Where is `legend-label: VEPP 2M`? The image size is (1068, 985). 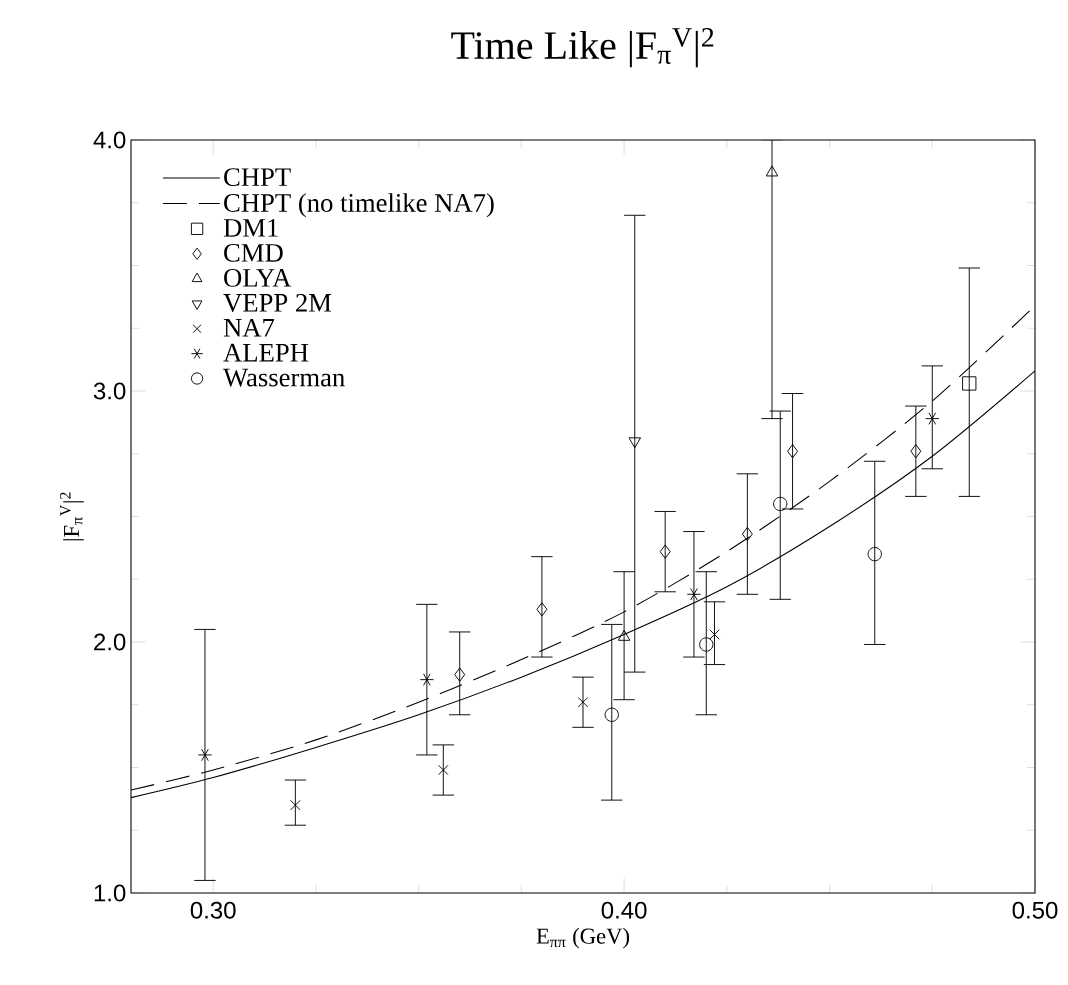 legend-label: VEPP 2M is located at coordinates (277, 302).